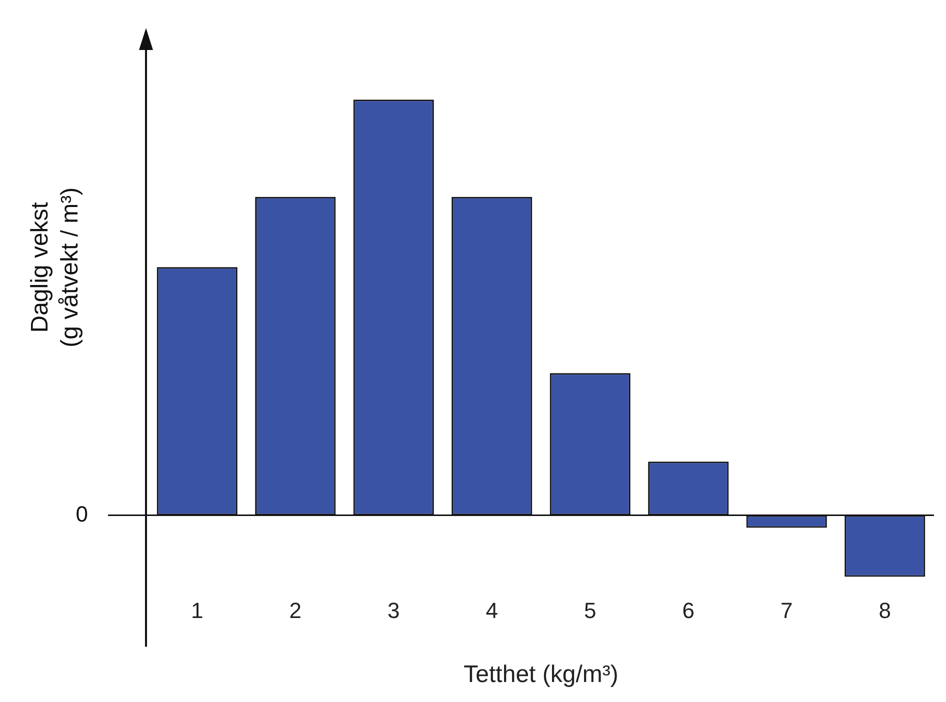 This screenshot has width=946, height=702. I want to click on x-tick-label: 4, so click(492, 611).